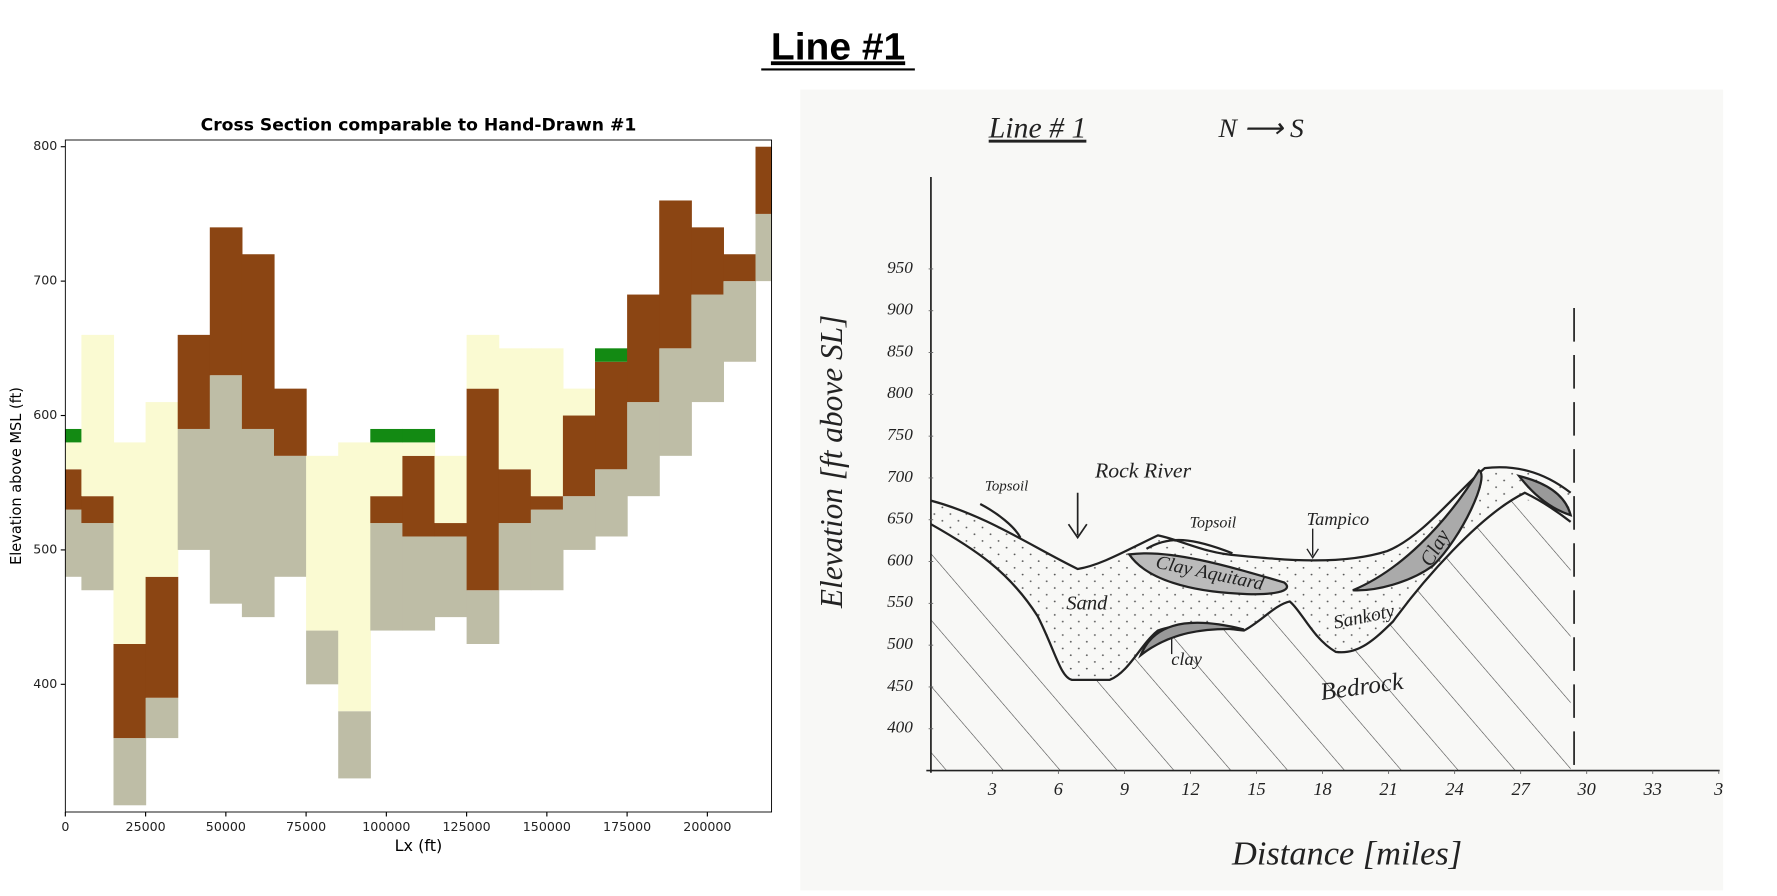  What do you see at coordinates (1652, 789) in the screenshot?
I see `x-tick-label: 33` at bounding box center [1652, 789].